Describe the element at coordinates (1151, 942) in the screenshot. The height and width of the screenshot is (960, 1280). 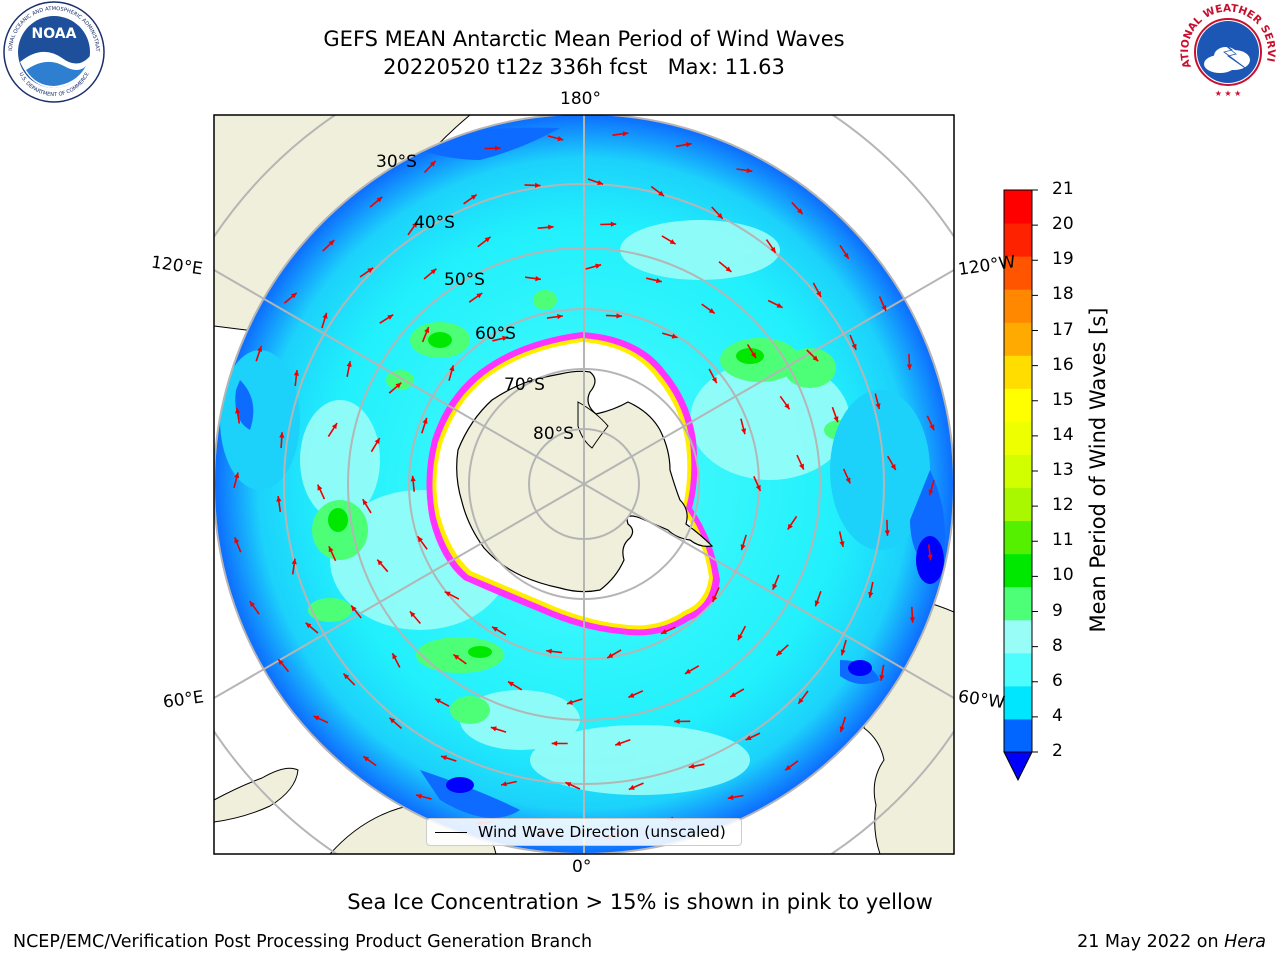
I see `date-text: 21 May 2022 on` at that location.